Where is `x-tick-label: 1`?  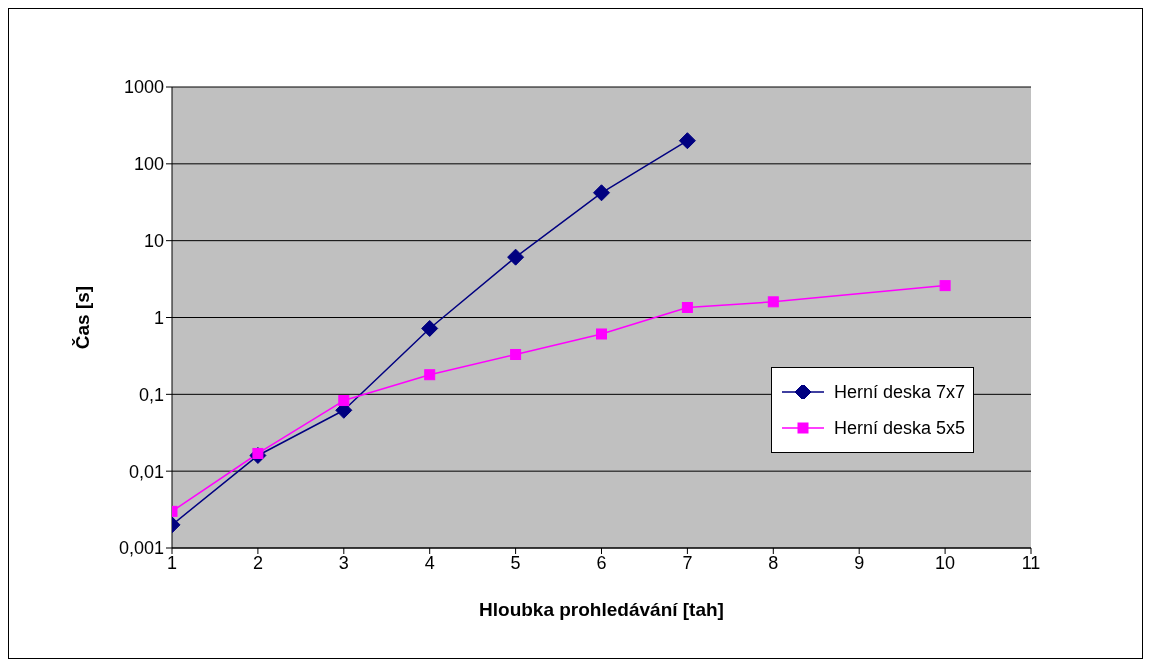
x-tick-label: 1 is located at coordinates (172, 562).